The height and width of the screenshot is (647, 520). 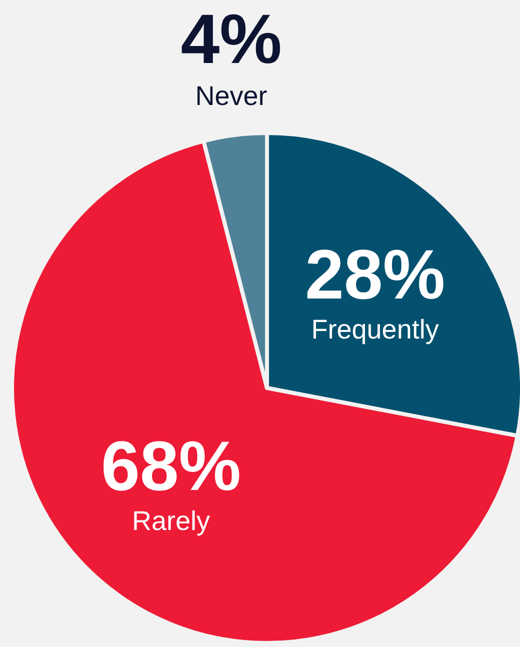 I want to click on slice-label: Frequently, so click(x=375, y=329).